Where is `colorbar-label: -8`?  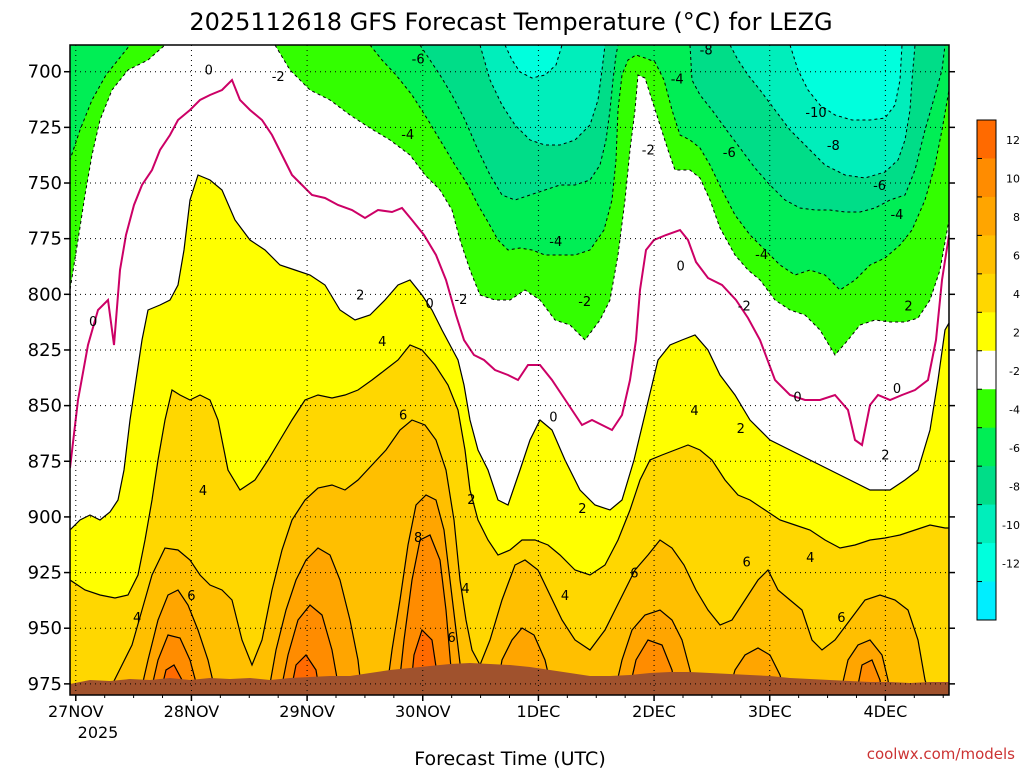 colorbar-label: -8 is located at coordinates (1014, 486).